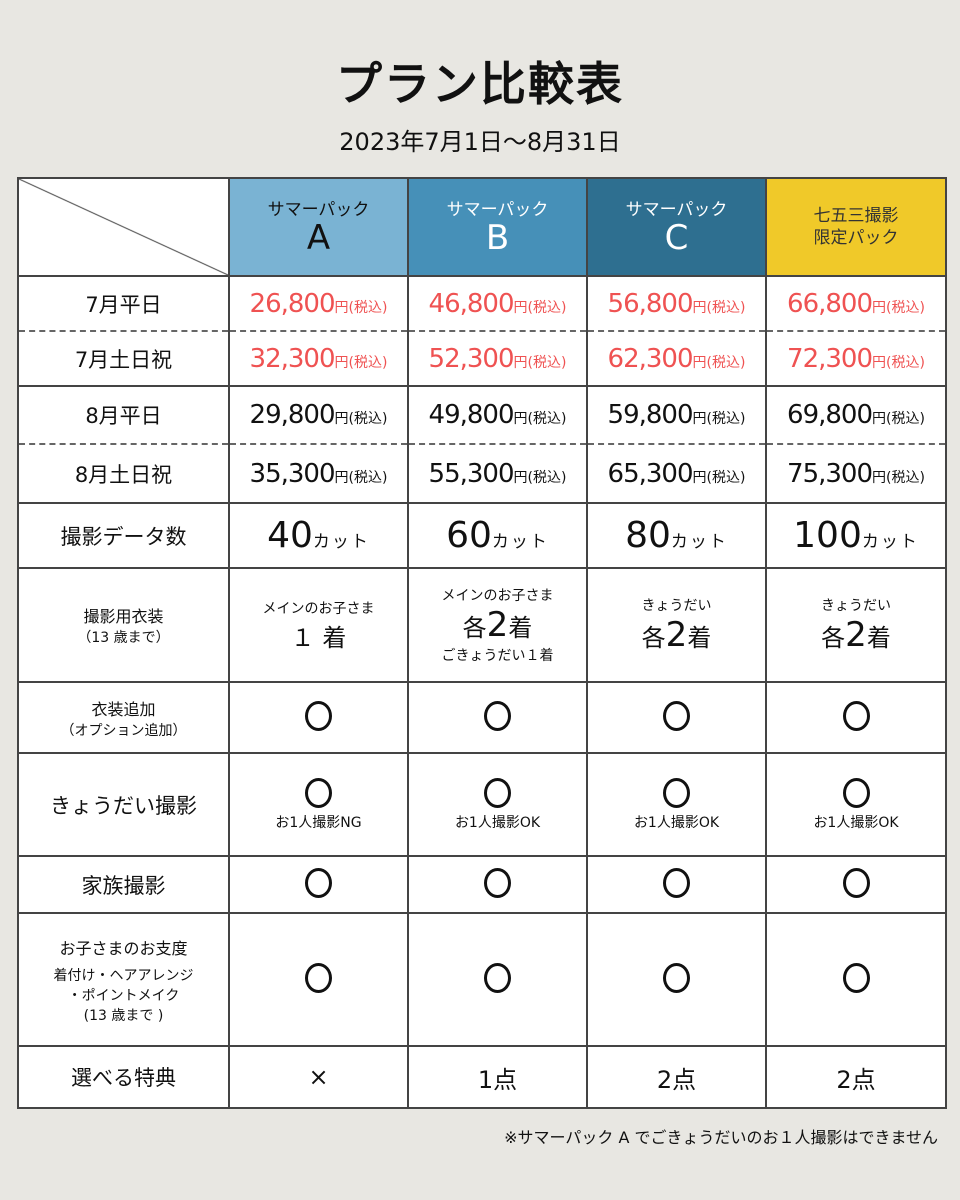  What do you see at coordinates (721, 1137) in the screenshot?
I see `footnote: ※サマーパック A でごきょうだいのお１人撮影はできません` at bounding box center [721, 1137].